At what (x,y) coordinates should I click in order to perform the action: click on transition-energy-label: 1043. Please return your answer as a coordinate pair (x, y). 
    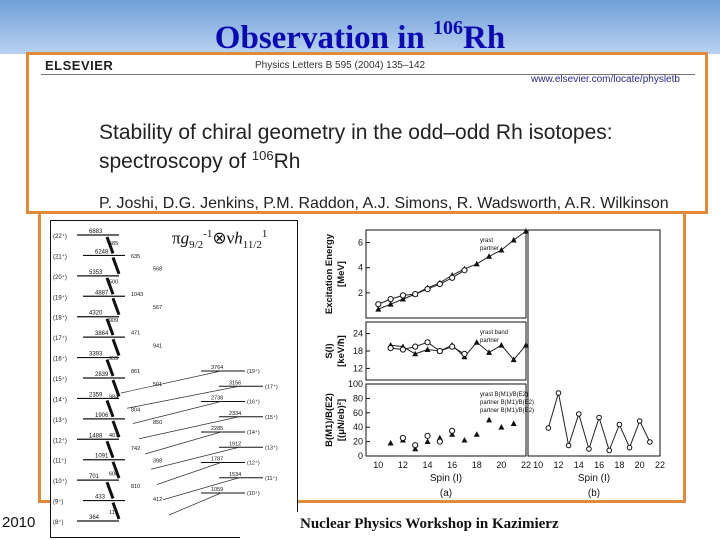
    Looking at the image, I should click on (137, 295).